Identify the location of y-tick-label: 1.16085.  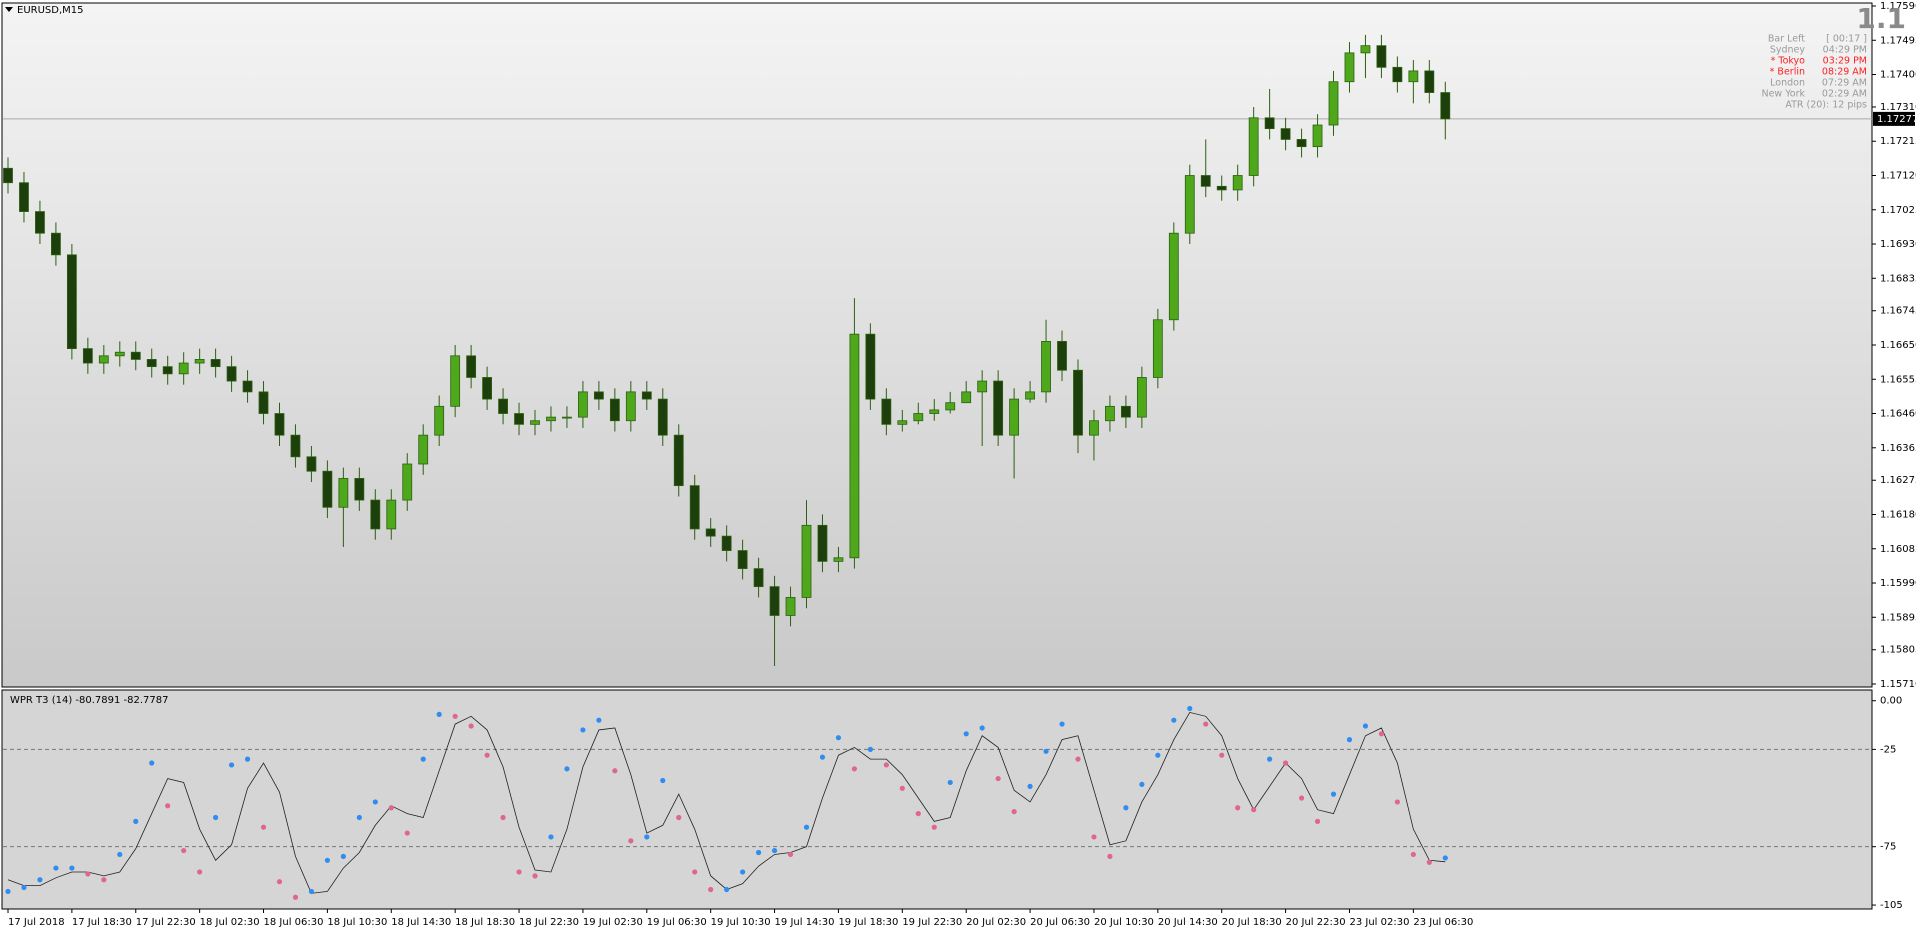
(1898, 549).